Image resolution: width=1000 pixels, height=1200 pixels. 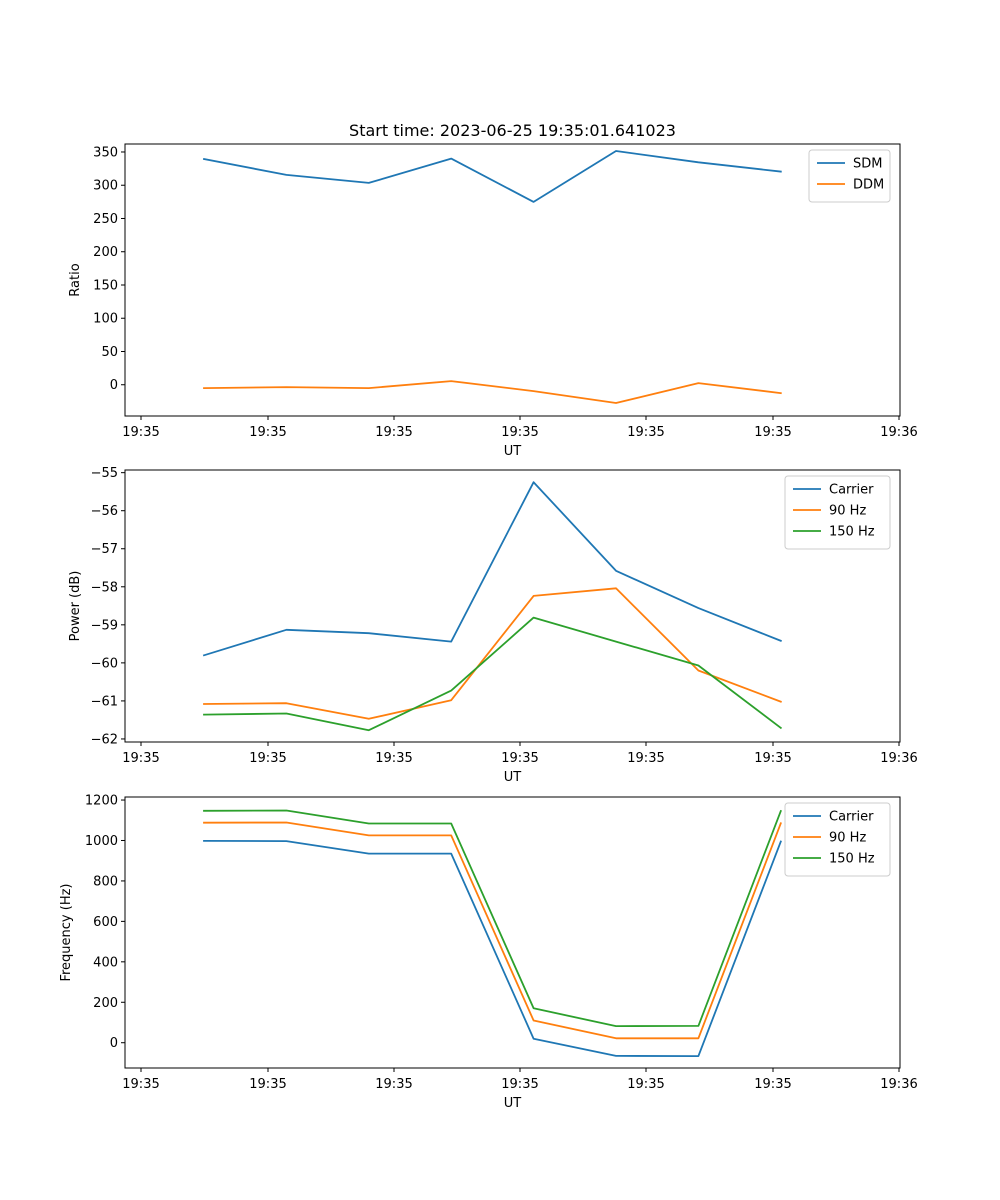 I want to click on y-tick-label: 800, so click(x=105, y=881).